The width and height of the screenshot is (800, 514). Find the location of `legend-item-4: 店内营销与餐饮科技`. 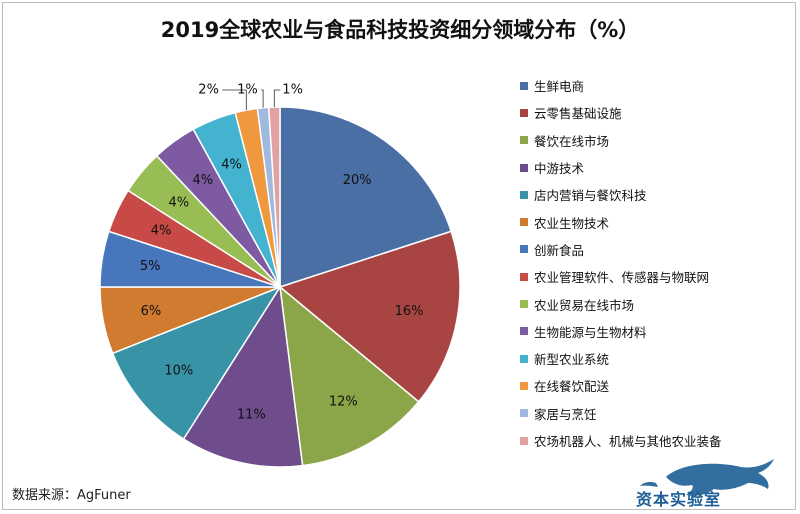

legend-item-4: 店内营销与餐饮科技 is located at coordinates (655, 194).